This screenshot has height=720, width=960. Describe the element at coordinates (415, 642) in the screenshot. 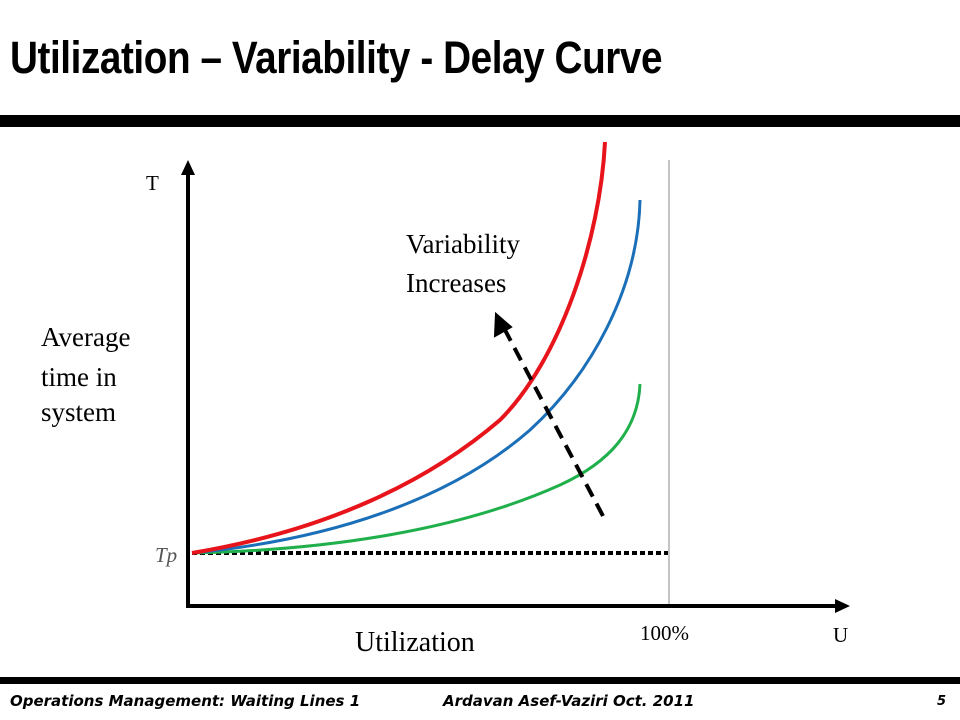

I see `x-title: Utilization` at that location.